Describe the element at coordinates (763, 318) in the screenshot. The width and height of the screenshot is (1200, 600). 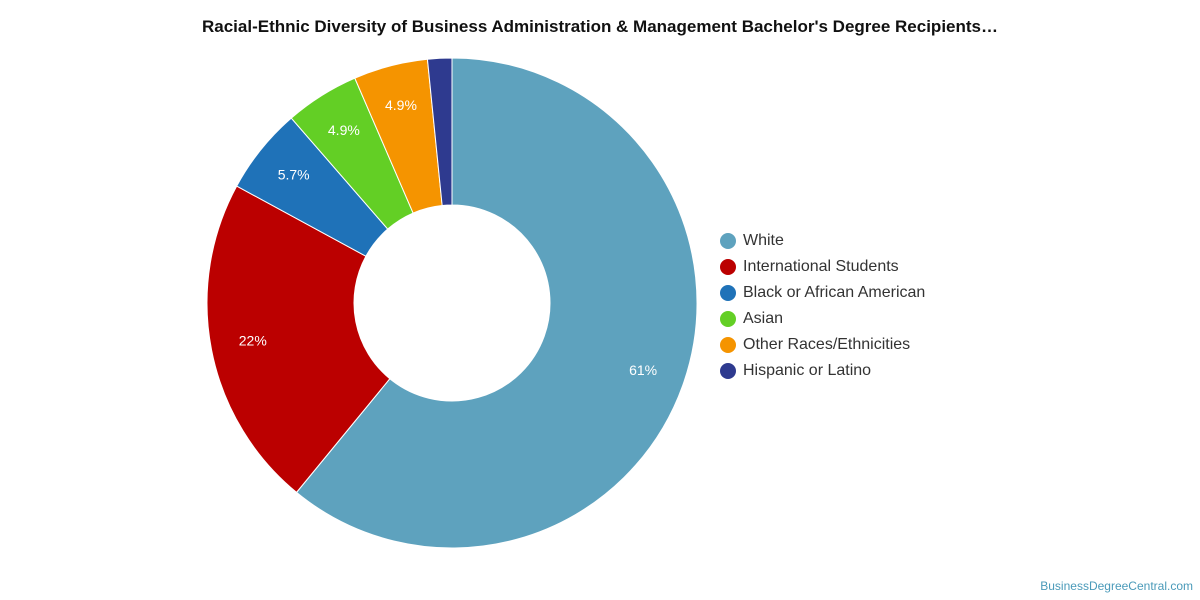
I see `legend-label: Asian` at that location.